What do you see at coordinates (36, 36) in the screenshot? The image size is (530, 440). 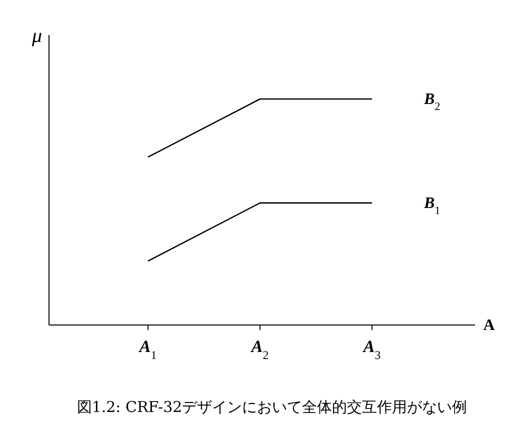 I see `y-axis-title: μ` at bounding box center [36, 36].